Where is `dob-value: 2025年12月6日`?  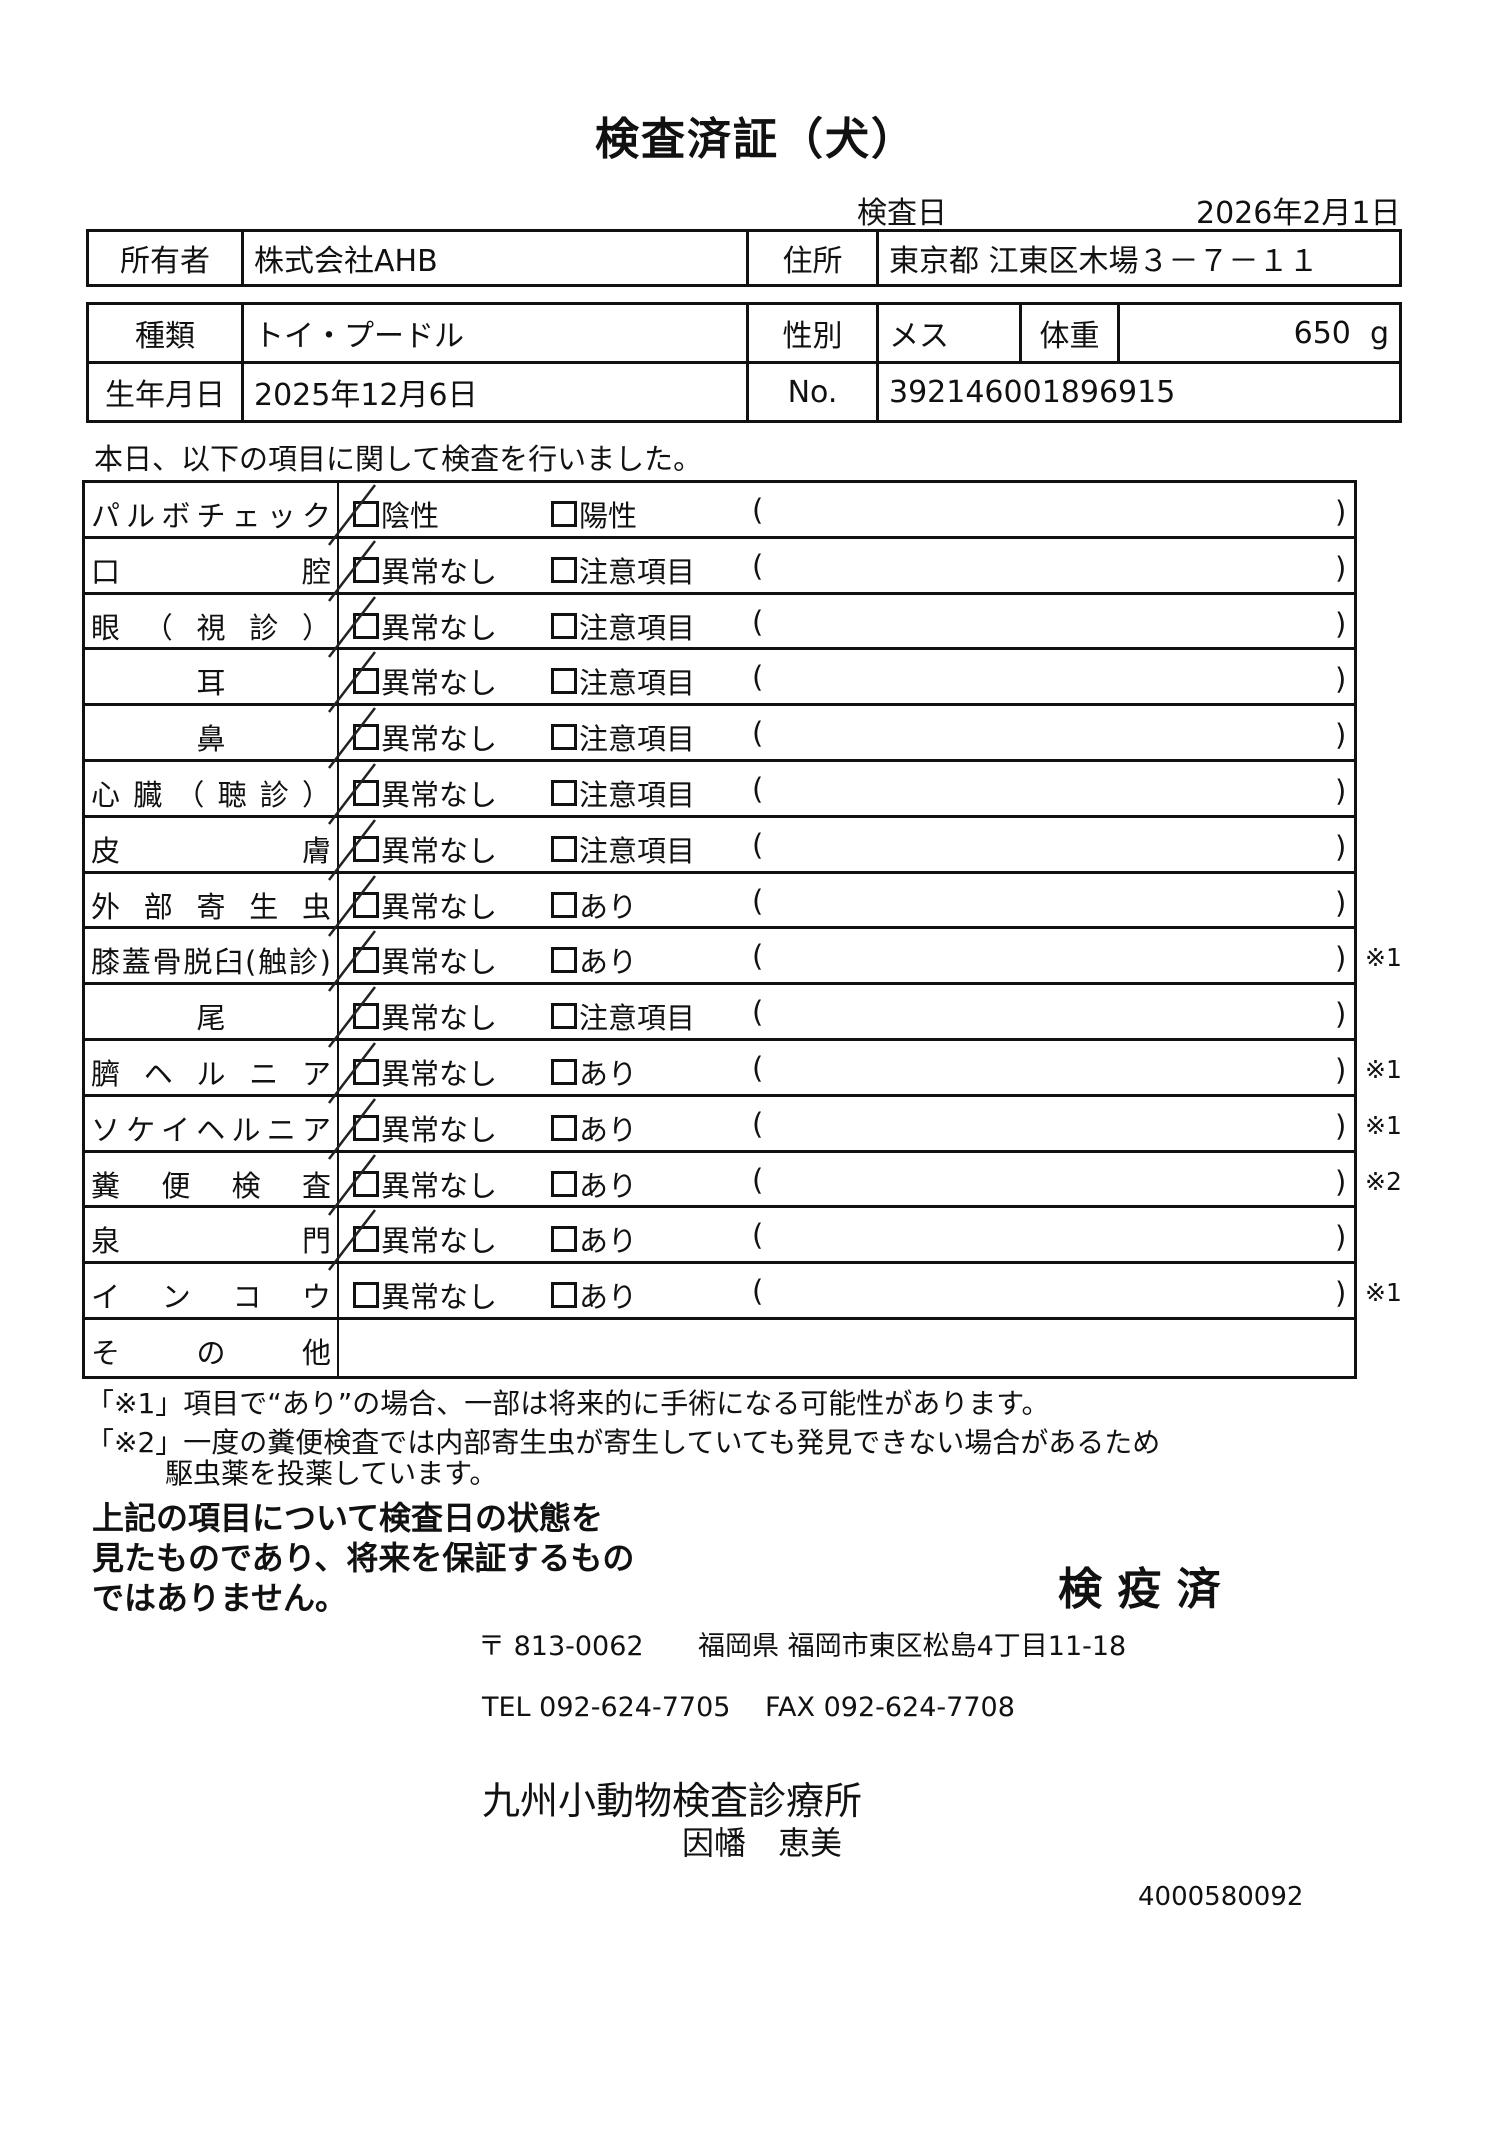
dob-value: 2025年12月6日 is located at coordinates (495, 392).